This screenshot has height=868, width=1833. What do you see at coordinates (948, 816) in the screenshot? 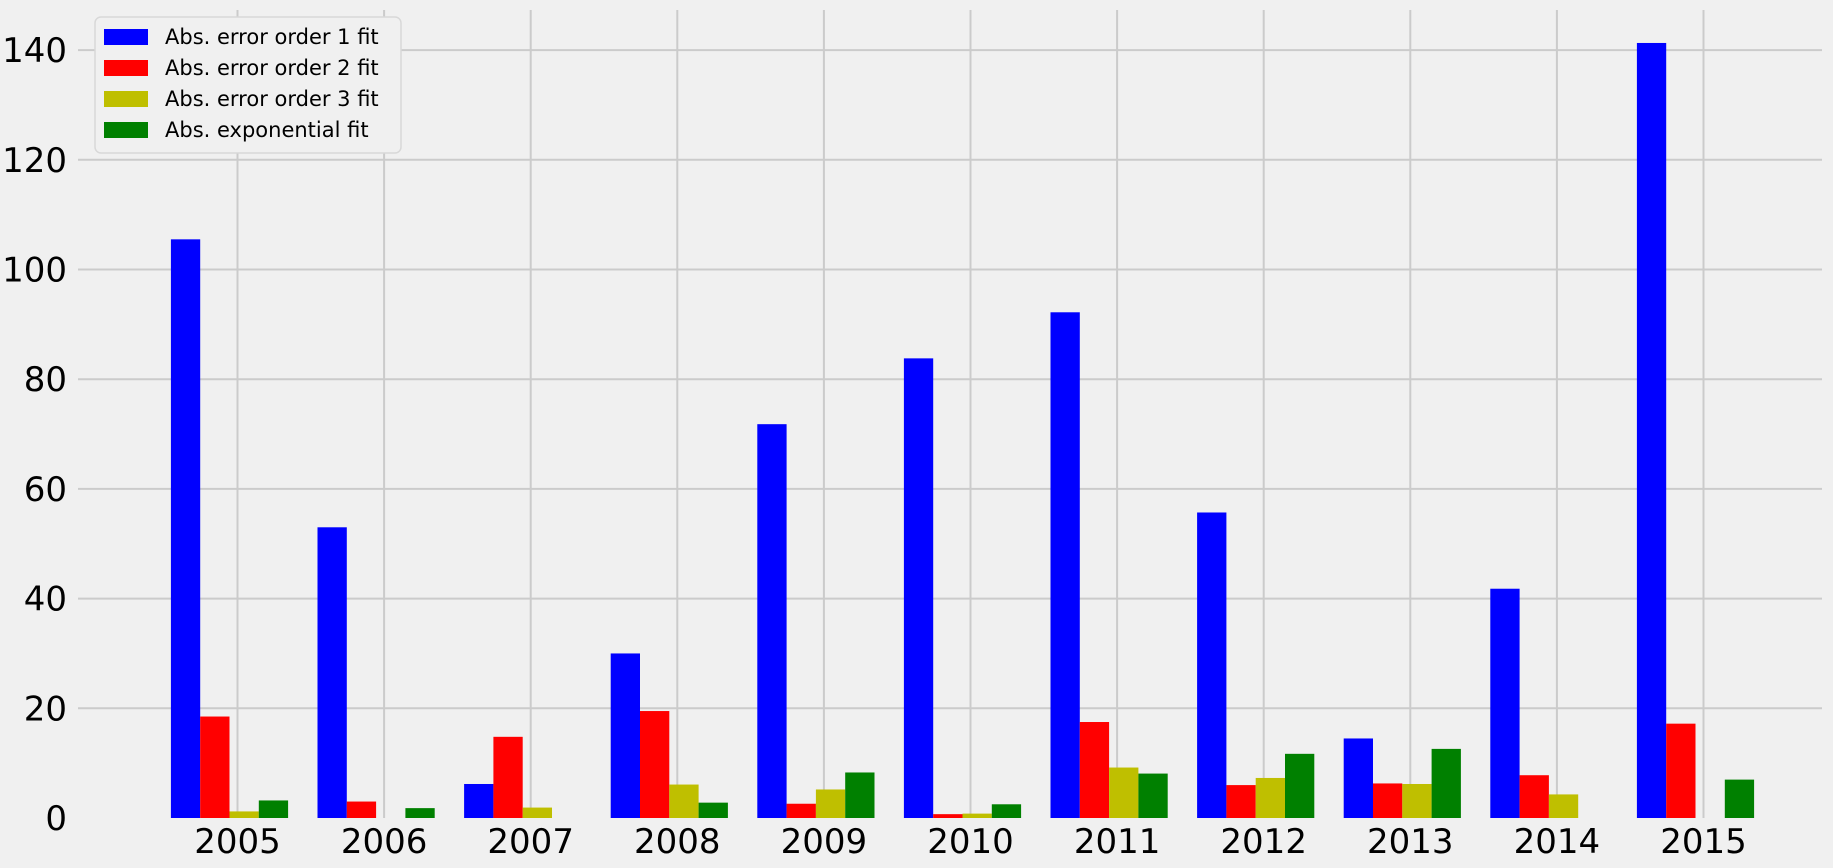
I see `bar-2-2010` at bounding box center [948, 816].